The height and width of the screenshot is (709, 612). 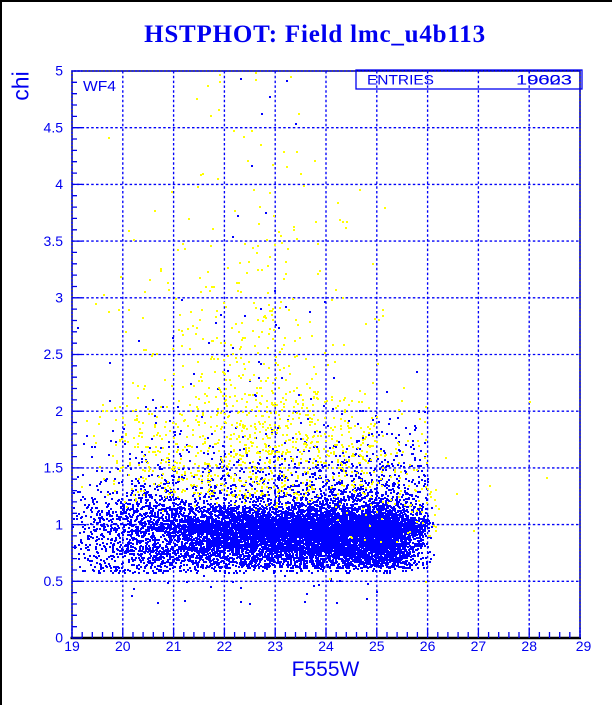 I want to click on svg-text: 21, so click(x=174, y=646).